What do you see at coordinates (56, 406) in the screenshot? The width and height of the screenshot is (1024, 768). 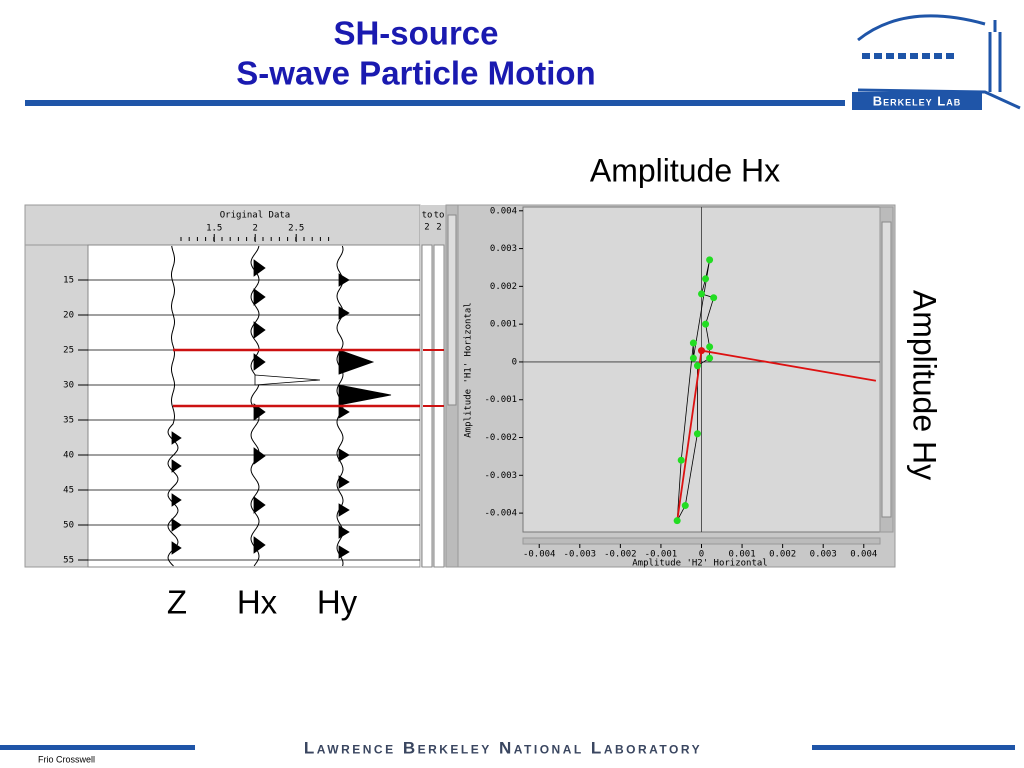 I see `depth-axis-bg` at bounding box center [56, 406].